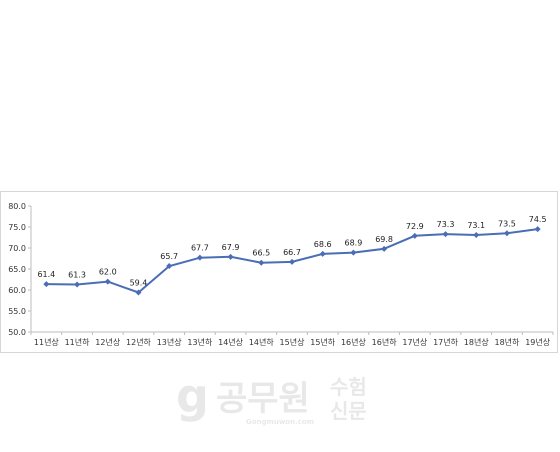 Image resolution: width=560 pixels, height=452 pixels. What do you see at coordinates (477, 342) in the screenshot?
I see `x-tick-label: 18년상` at bounding box center [477, 342].